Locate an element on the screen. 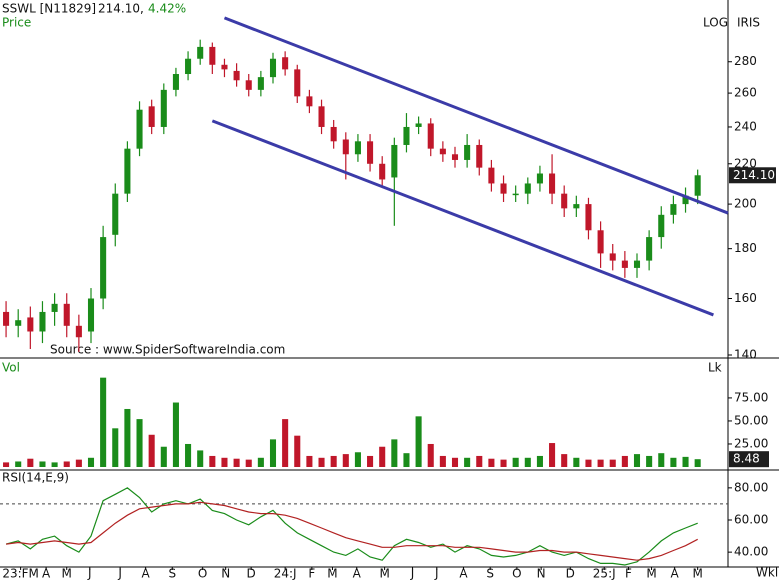 This screenshot has width=779, height=581. x-tick-label: D is located at coordinates (251, 574).